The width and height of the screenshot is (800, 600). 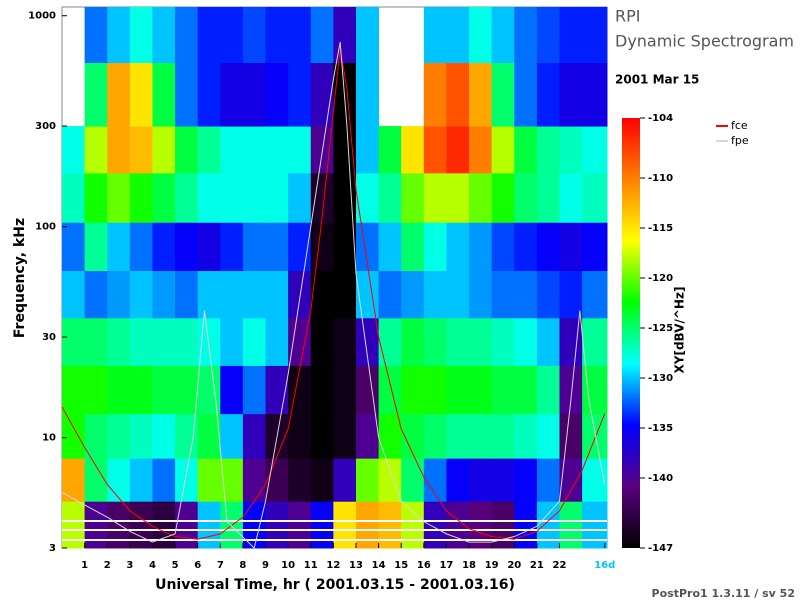 I want to click on x-tick-label: 3, so click(x=129, y=565).